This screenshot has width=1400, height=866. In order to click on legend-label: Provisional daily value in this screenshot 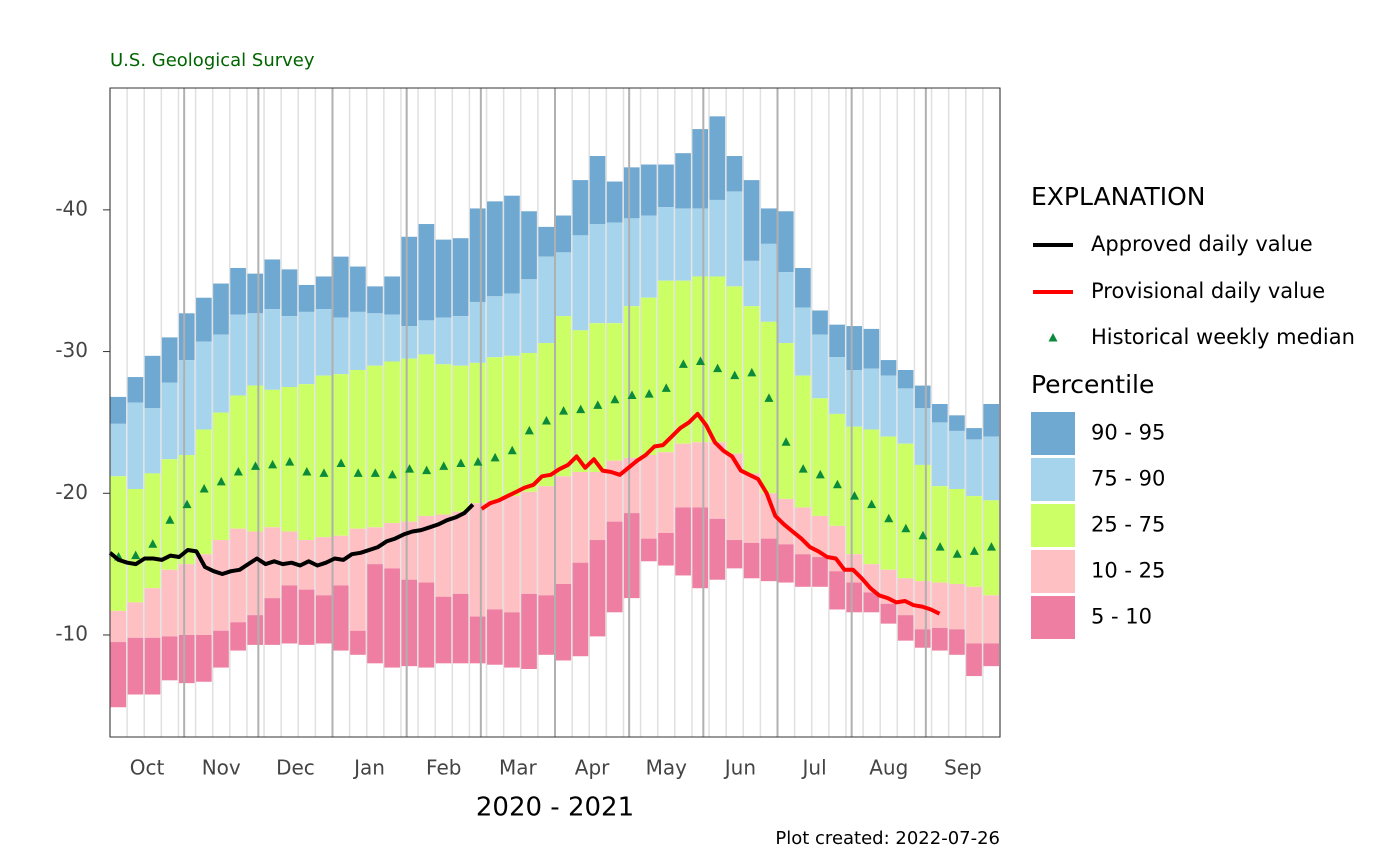, I will do `click(1208, 291)`.